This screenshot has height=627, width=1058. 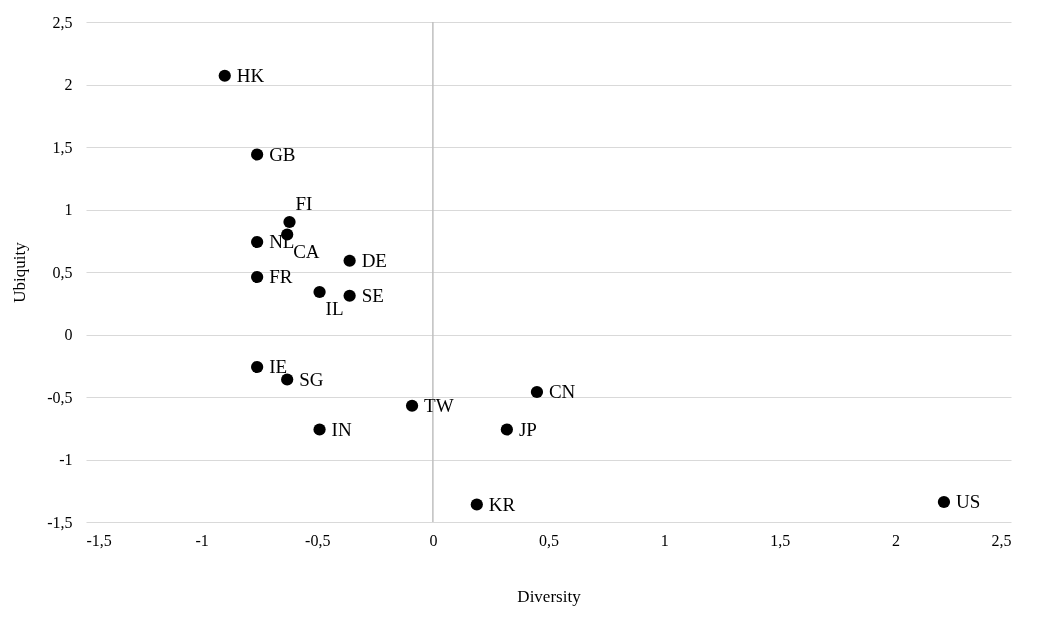 What do you see at coordinates (202, 540) in the screenshot?
I see `x-tick-label: -1` at bounding box center [202, 540].